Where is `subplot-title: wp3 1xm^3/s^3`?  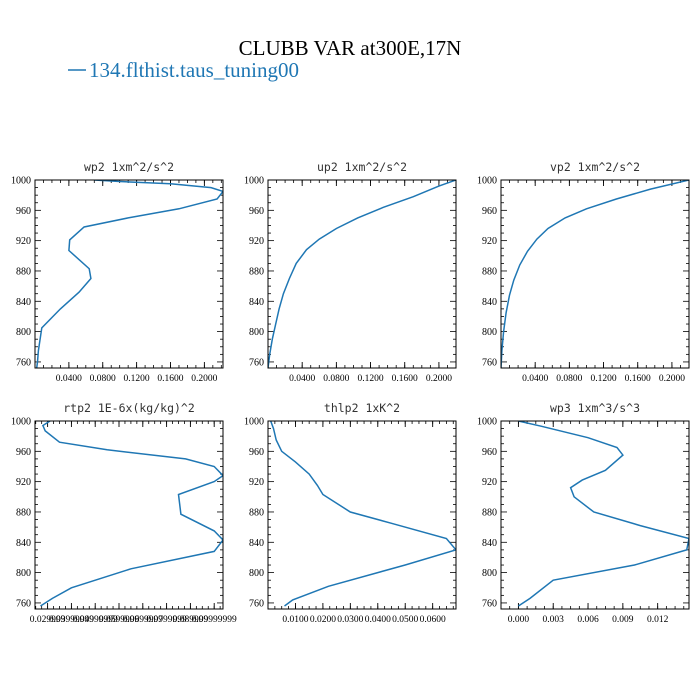
subplot-title: wp3 1xm^3/s^3 is located at coordinates (595, 408).